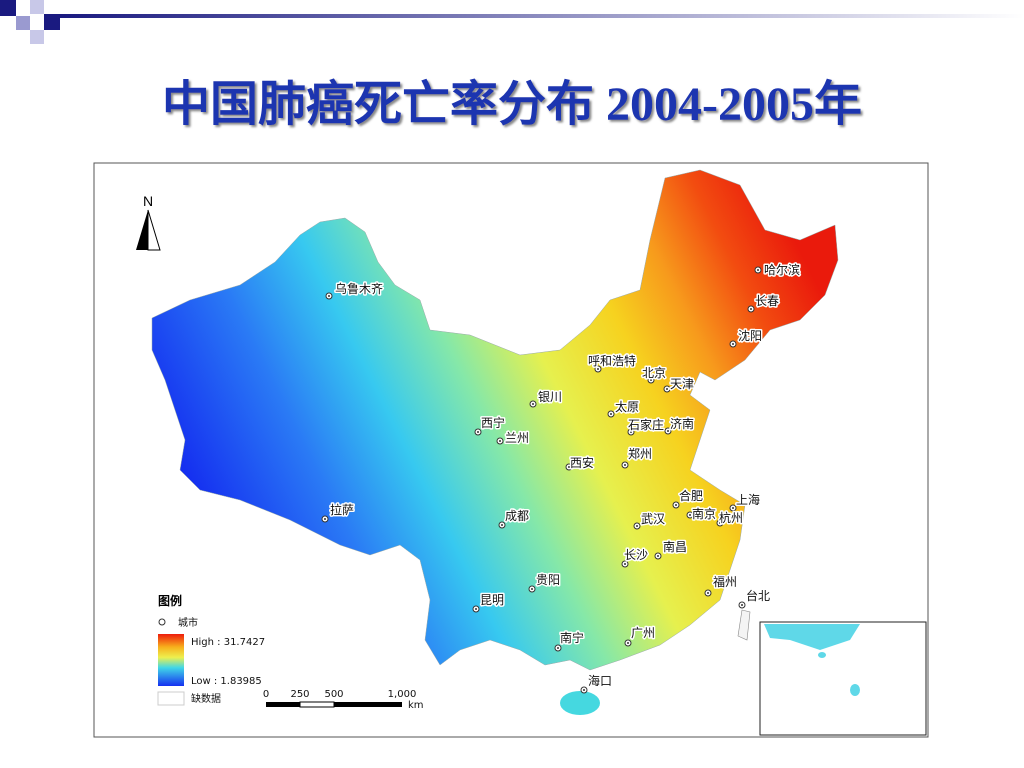  I want to click on city-label: 成都, so click(517, 516).